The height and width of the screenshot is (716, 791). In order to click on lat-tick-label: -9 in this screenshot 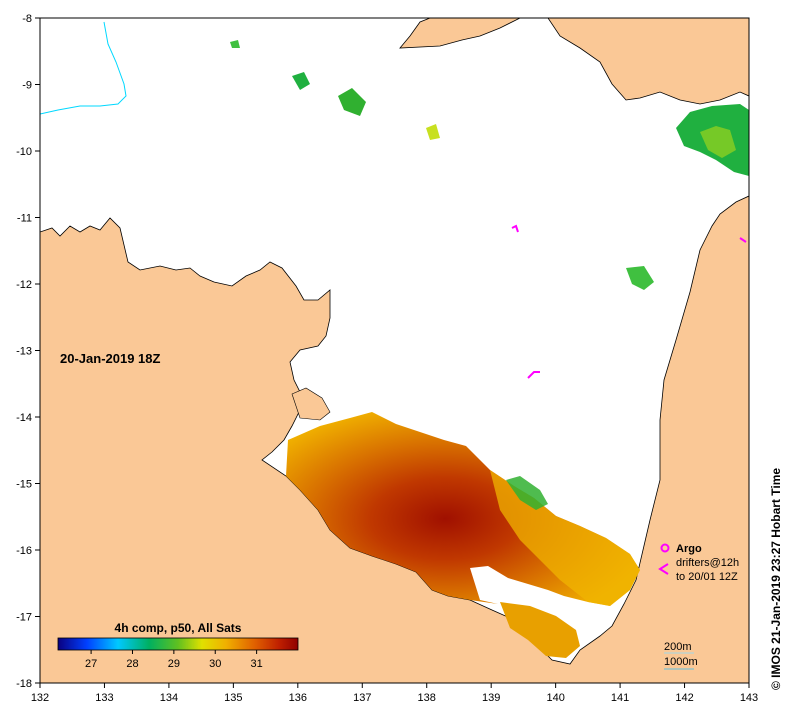, I will do `click(27, 86)`.